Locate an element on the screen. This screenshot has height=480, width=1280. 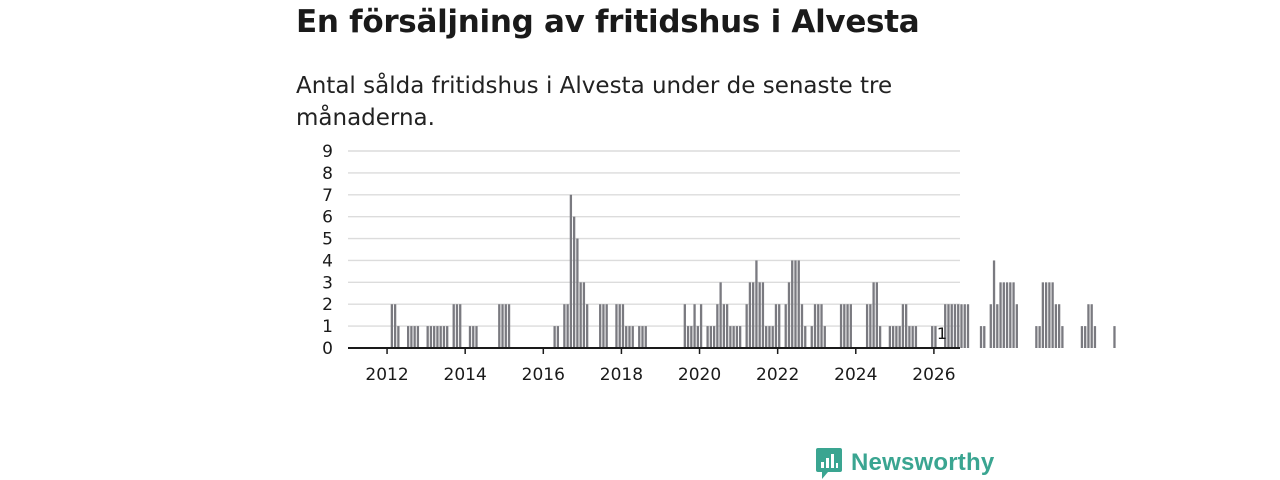
x-tick-label: 2012 is located at coordinates (386, 375).